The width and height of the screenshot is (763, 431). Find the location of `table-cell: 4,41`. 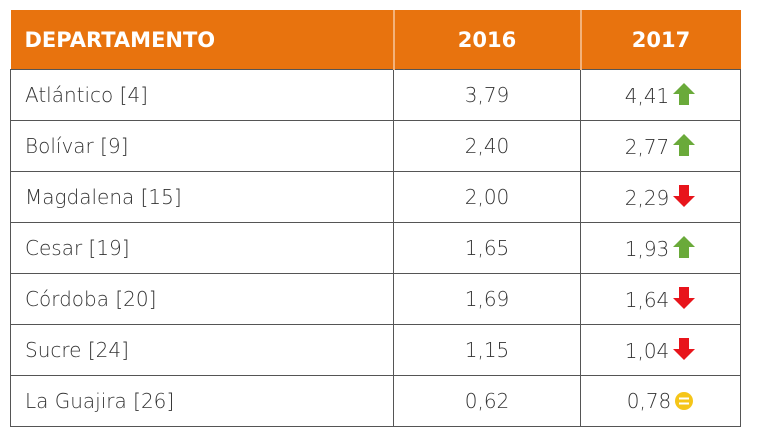

table-cell: 4,41 is located at coordinates (660, 95).